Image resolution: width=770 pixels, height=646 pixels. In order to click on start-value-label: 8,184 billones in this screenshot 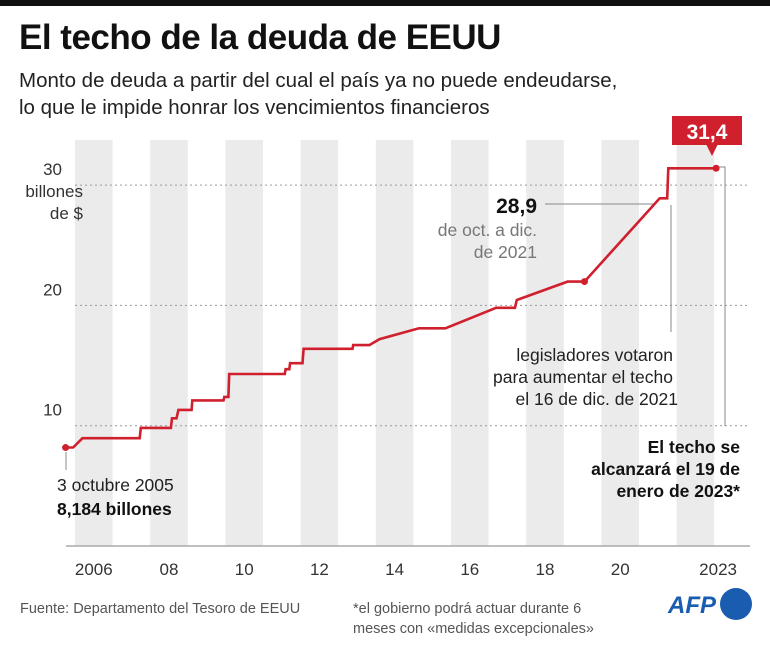, I will do `click(114, 509)`.